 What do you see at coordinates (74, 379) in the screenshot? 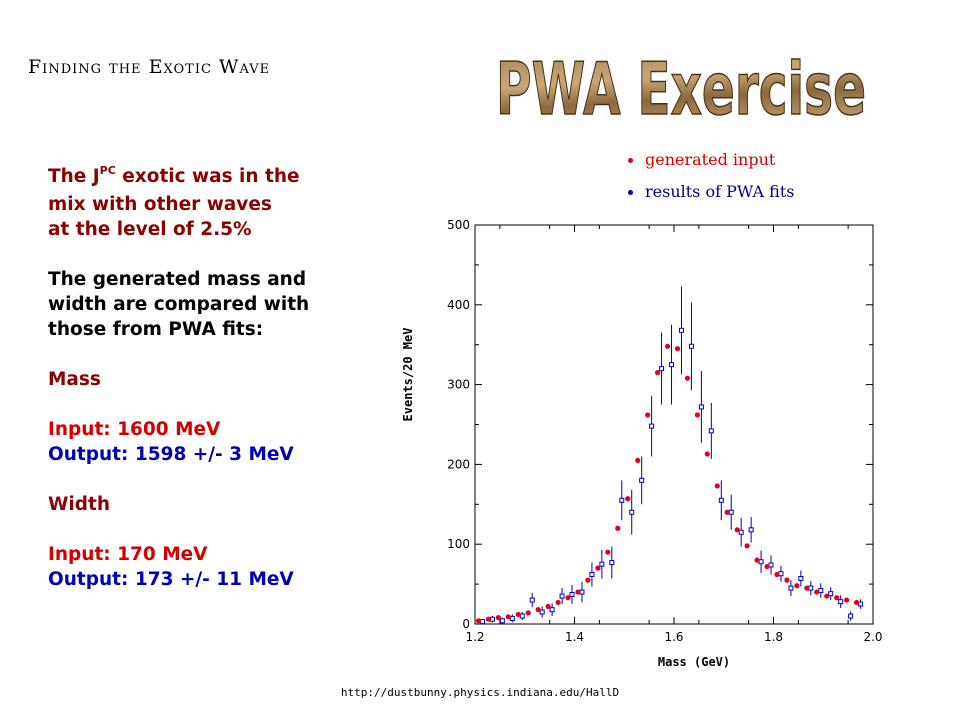
I see `mass-heading: Mass` at bounding box center [74, 379].